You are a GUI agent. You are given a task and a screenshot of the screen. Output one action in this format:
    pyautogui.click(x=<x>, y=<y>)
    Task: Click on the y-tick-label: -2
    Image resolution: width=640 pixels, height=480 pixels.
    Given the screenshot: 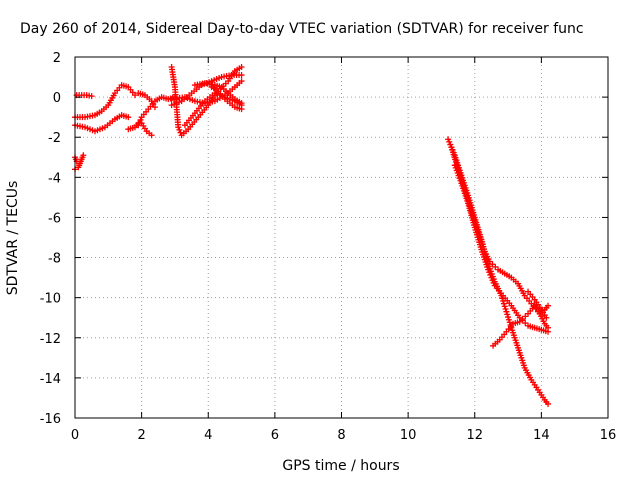 What is the action you would take?
    pyautogui.click(x=54, y=138)
    